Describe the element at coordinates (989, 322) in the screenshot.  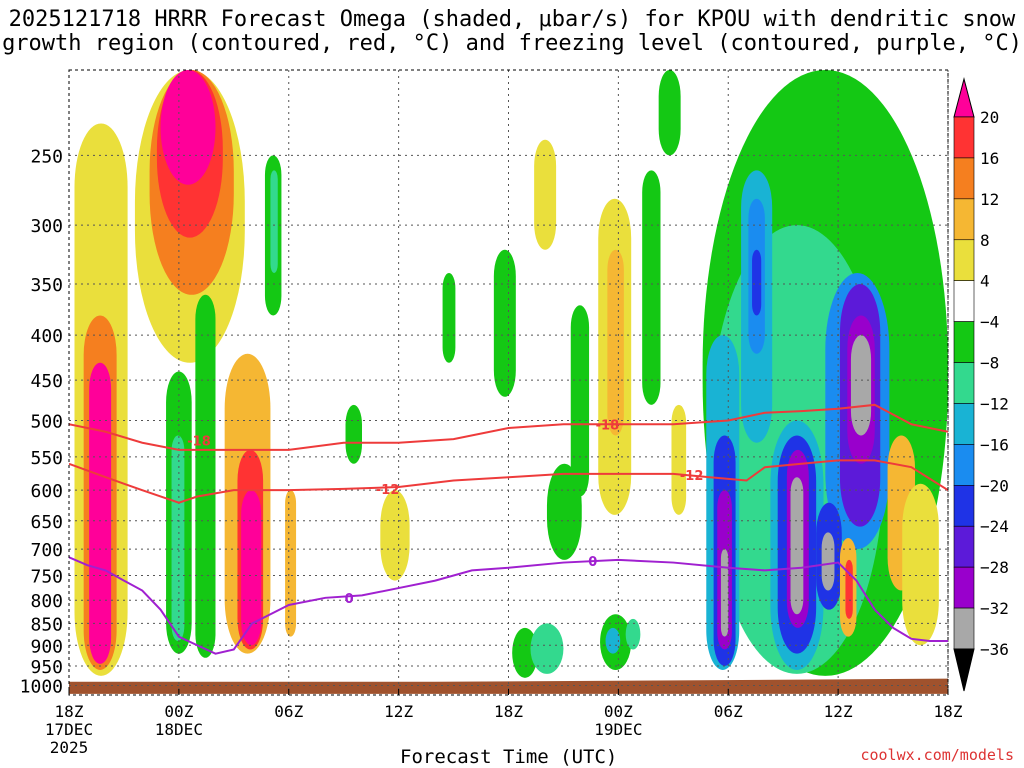
I see `colorbar-label: −4` at that location.